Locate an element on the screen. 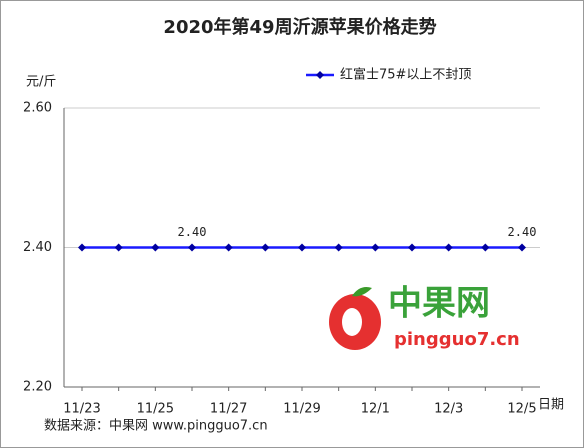  apple-leaf is located at coordinates (362, 292).